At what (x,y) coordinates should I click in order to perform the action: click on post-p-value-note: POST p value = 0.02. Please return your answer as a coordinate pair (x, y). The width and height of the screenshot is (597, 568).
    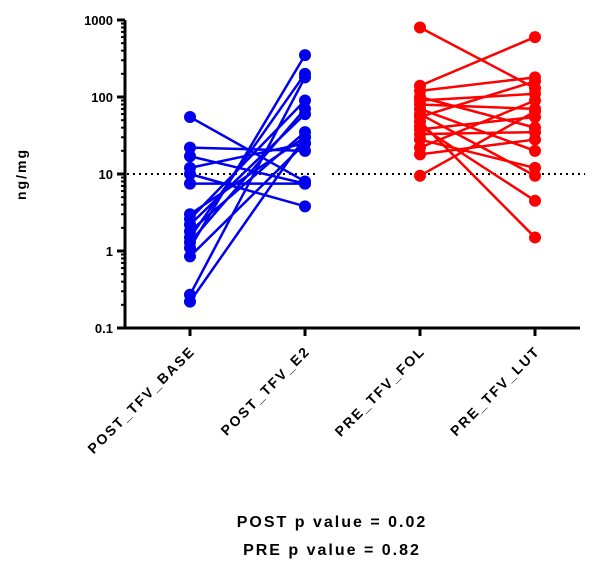
    Looking at the image, I should click on (332, 522).